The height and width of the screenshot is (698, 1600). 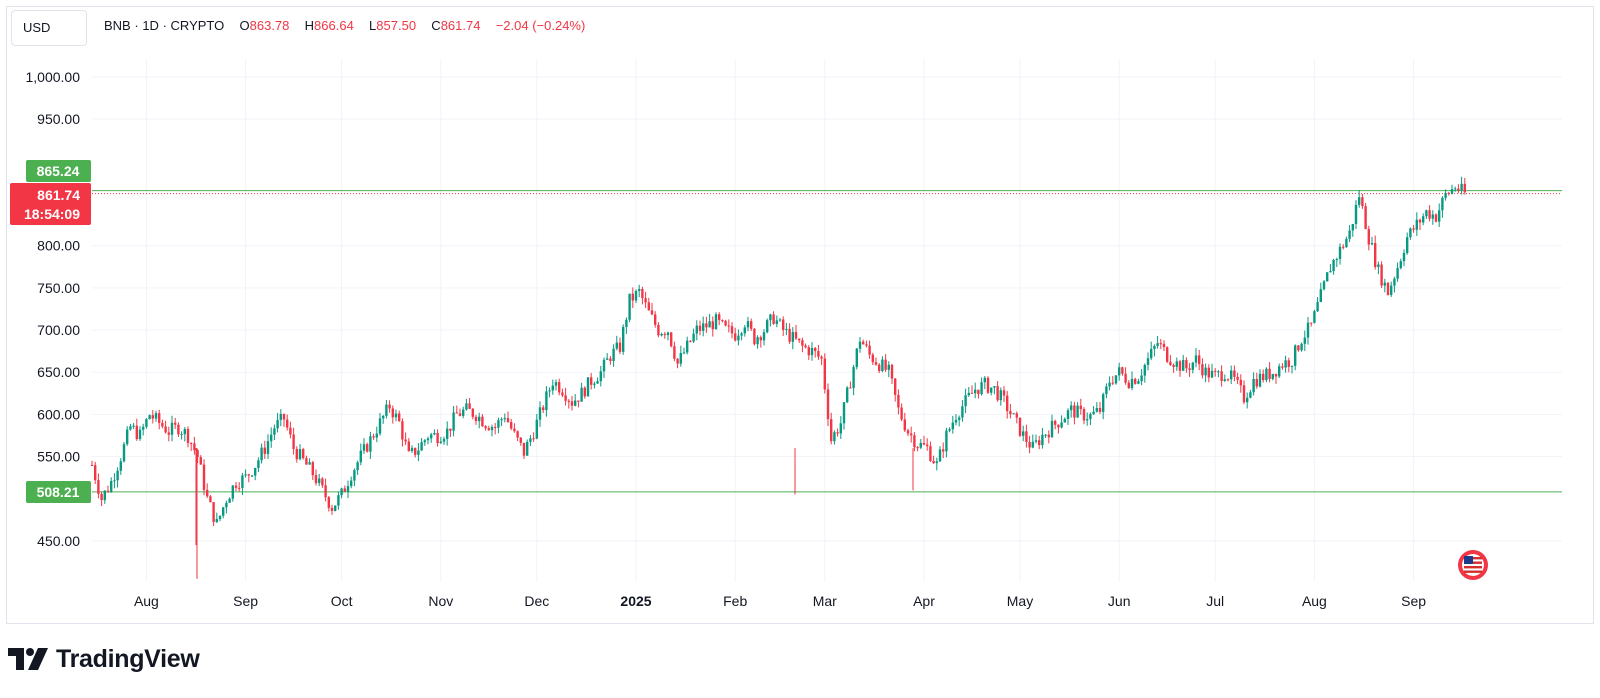 What do you see at coordinates (825, 601) in the screenshot?
I see `x-tick-label: Mar` at bounding box center [825, 601].